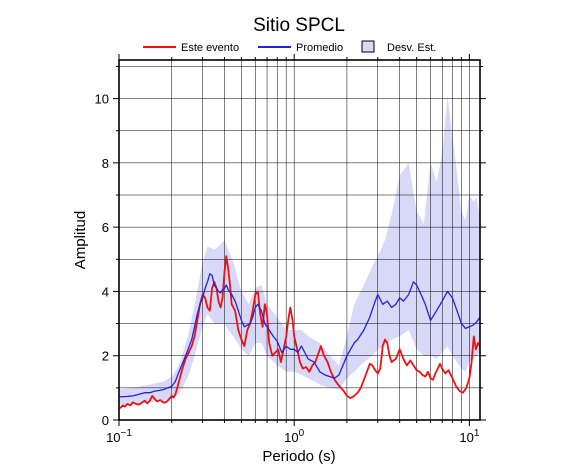 The width and height of the screenshot is (586, 475). What do you see at coordinates (294, 436) in the screenshot?
I see `x-tick-label: 10⁰` at bounding box center [294, 436].